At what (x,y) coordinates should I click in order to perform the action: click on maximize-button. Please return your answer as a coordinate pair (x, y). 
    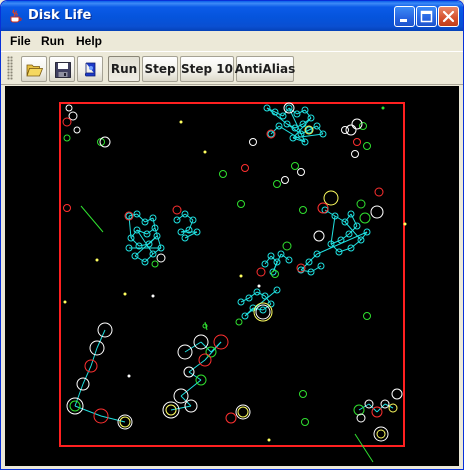
    Looking at the image, I should click on (426, 16).